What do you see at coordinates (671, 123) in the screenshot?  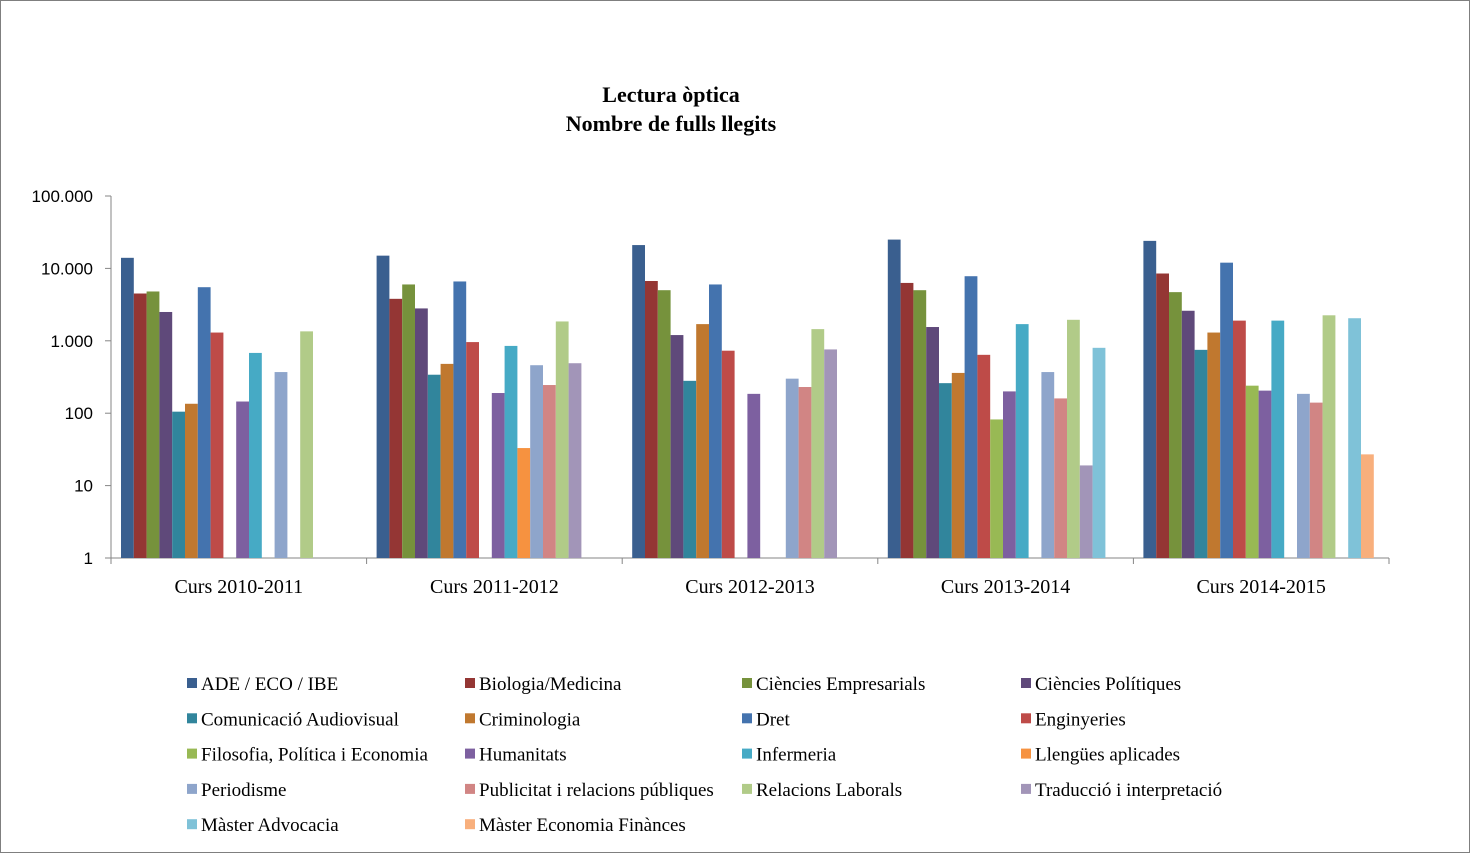 I see `chart-title-line-2: Nombre de fulls llegits` at bounding box center [671, 123].